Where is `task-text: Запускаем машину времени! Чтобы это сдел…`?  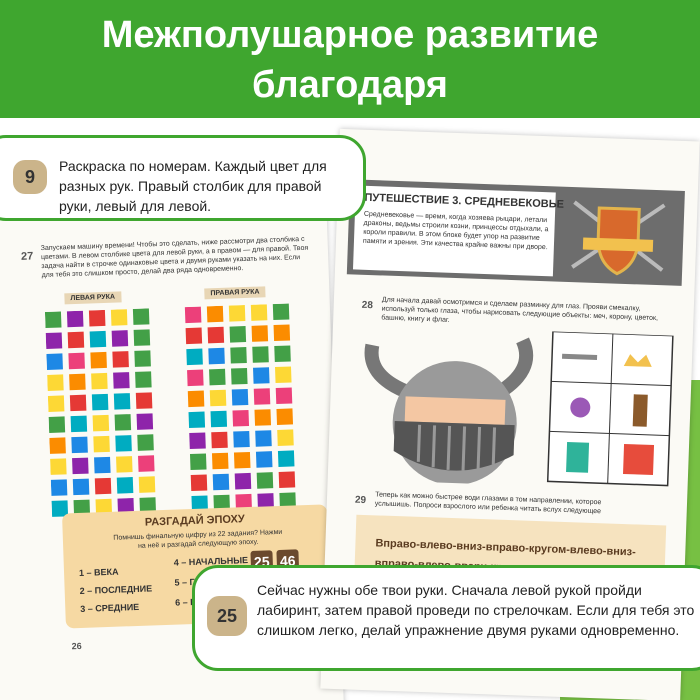 task-text: Запускаем машину времени! Чтобы это сдел… is located at coordinates (174, 257).